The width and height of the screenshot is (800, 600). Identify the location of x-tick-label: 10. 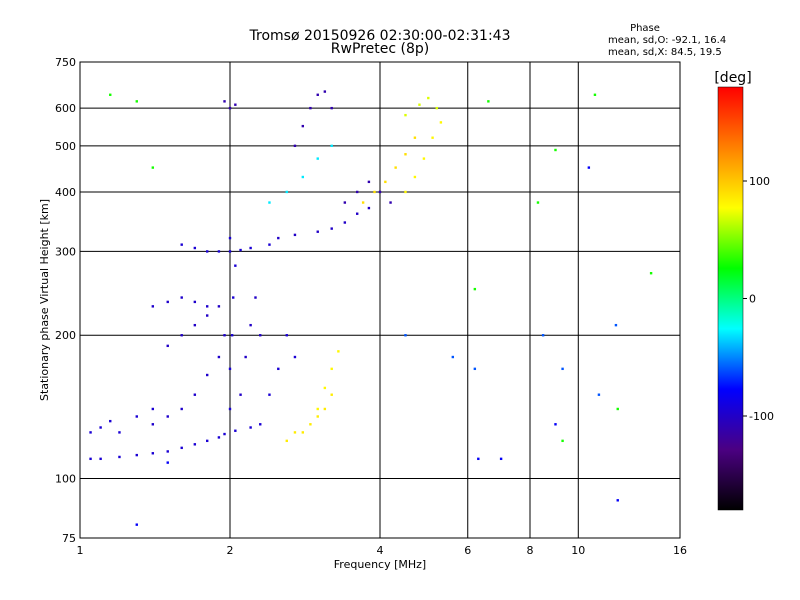
(578, 550).